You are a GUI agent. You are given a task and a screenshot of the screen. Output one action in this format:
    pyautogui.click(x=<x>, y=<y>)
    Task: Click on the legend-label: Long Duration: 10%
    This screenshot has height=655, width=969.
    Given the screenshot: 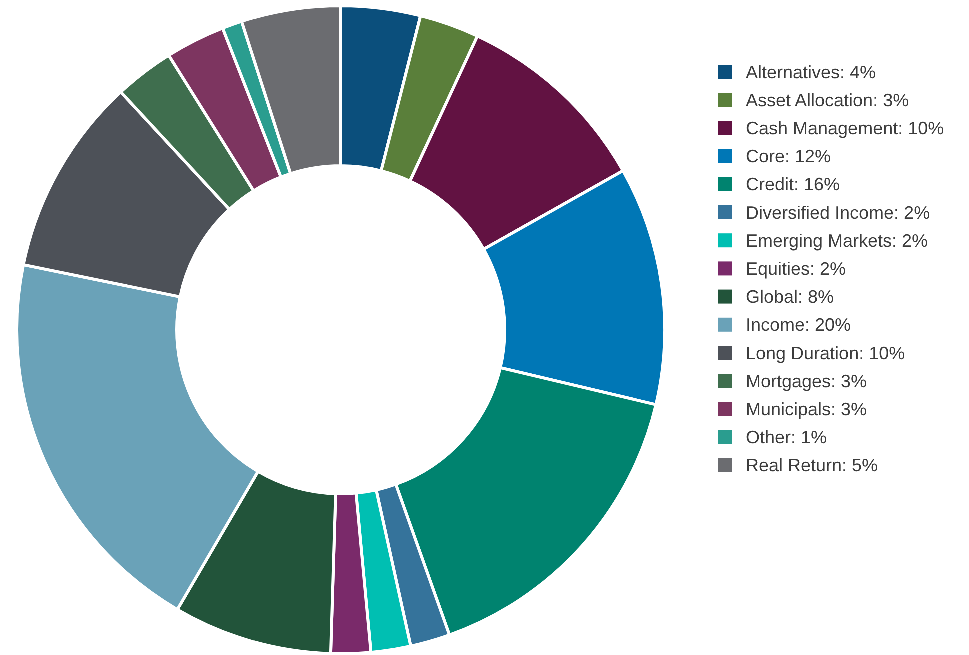 What is the action you would take?
    pyautogui.click(x=826, y=353)
    